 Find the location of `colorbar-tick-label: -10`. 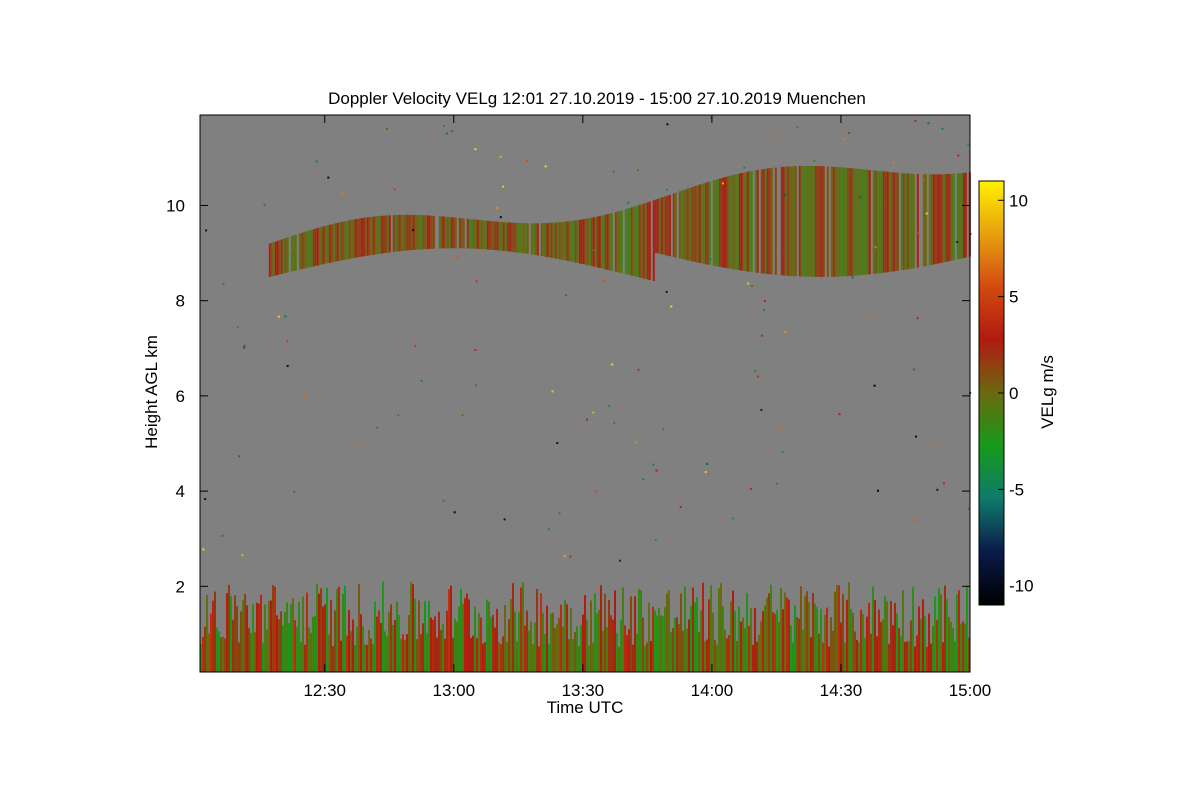

colorbar-tick-label: -10 is located at coordinates (1021, 586).